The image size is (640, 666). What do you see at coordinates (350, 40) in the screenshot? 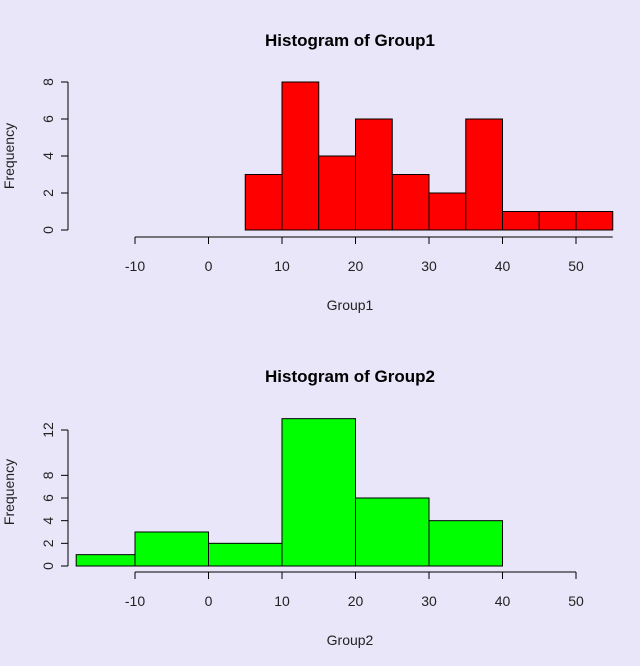
I see `chart-title: Histogram of Group1` at bounding box center [350, 40].